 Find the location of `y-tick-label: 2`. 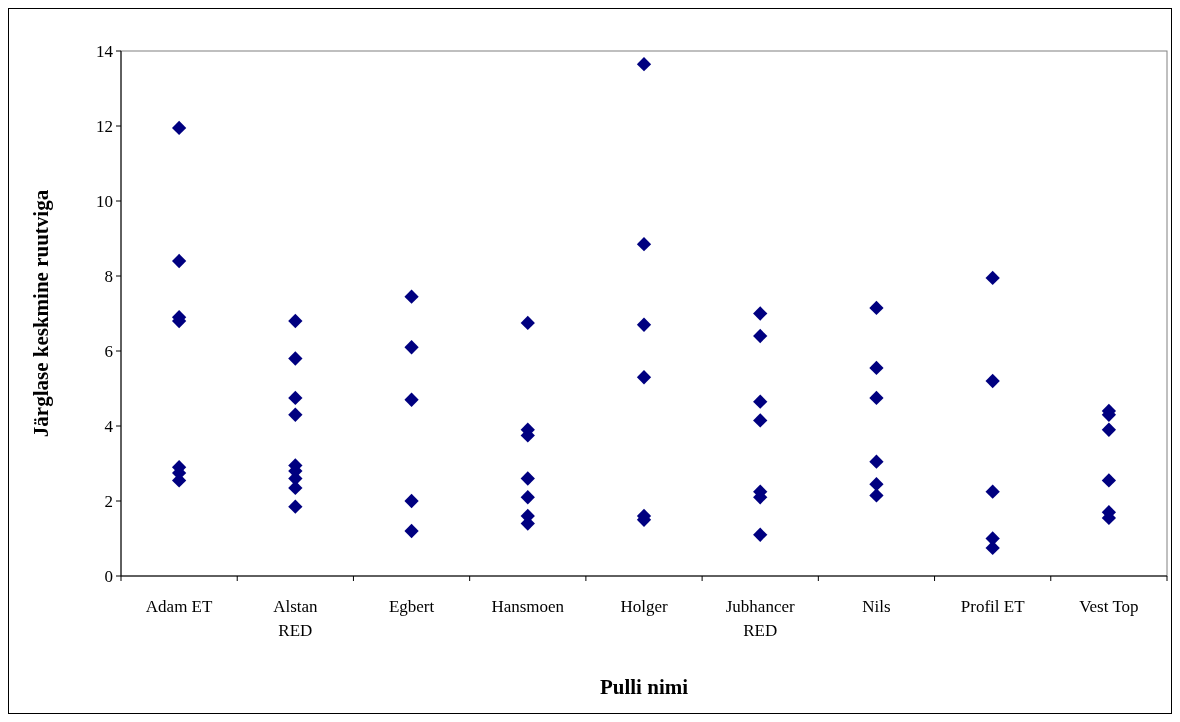

y-tick-label: 2 is located at coordinates (108, 501).